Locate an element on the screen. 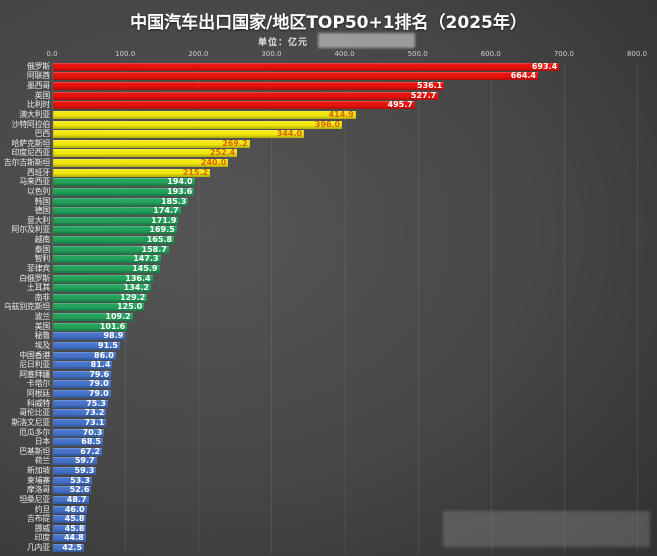 The image size is (657, 556). bar: 129.2 is located at coordinates (100, 297).